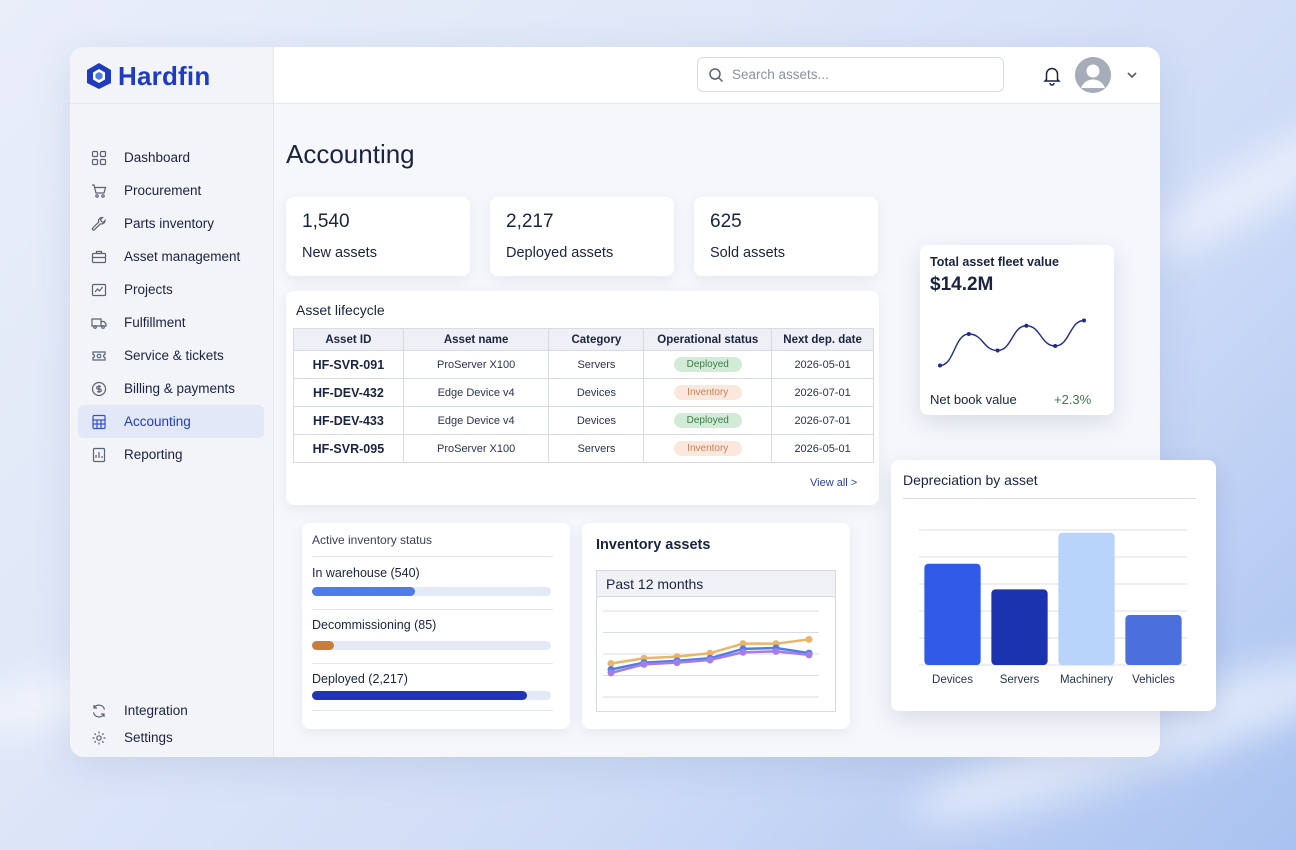 The height and width of the screenshot is (850, 1296). I want to click on column-header: Next dep. date, so click(822, 339).